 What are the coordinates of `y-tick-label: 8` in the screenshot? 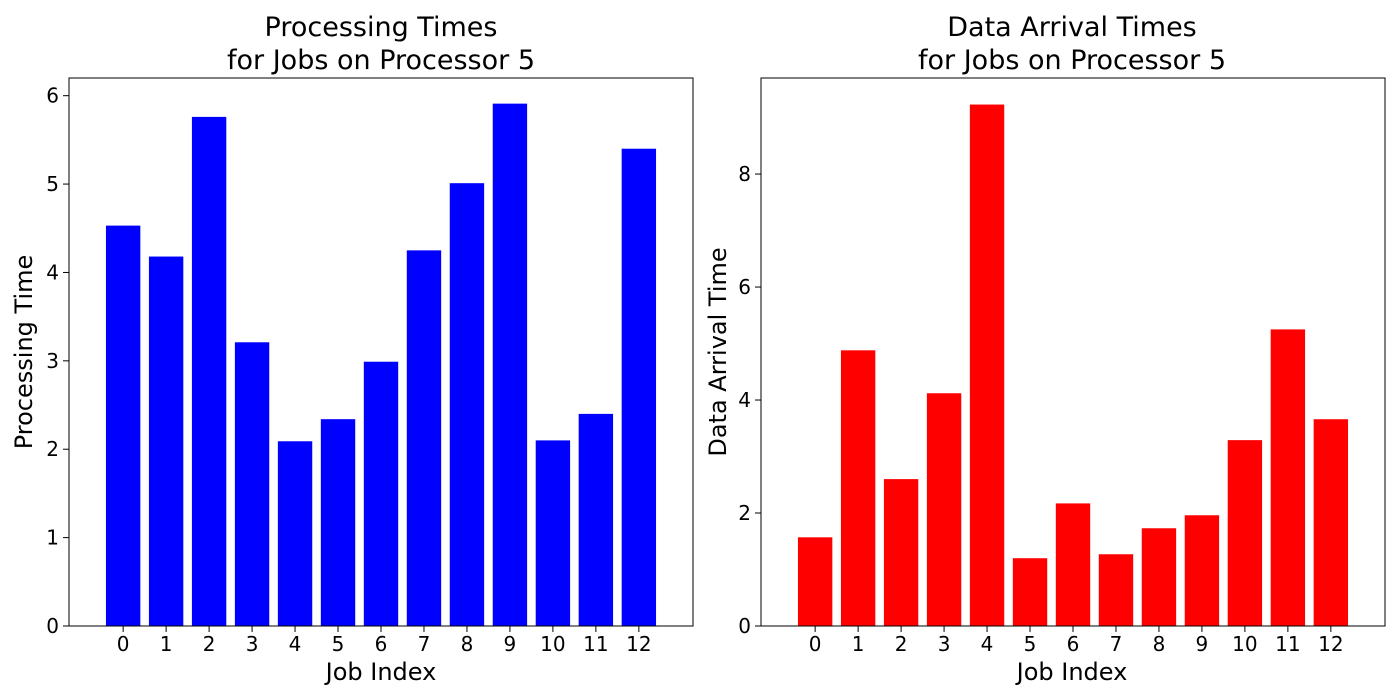 It's located at (744, 174).